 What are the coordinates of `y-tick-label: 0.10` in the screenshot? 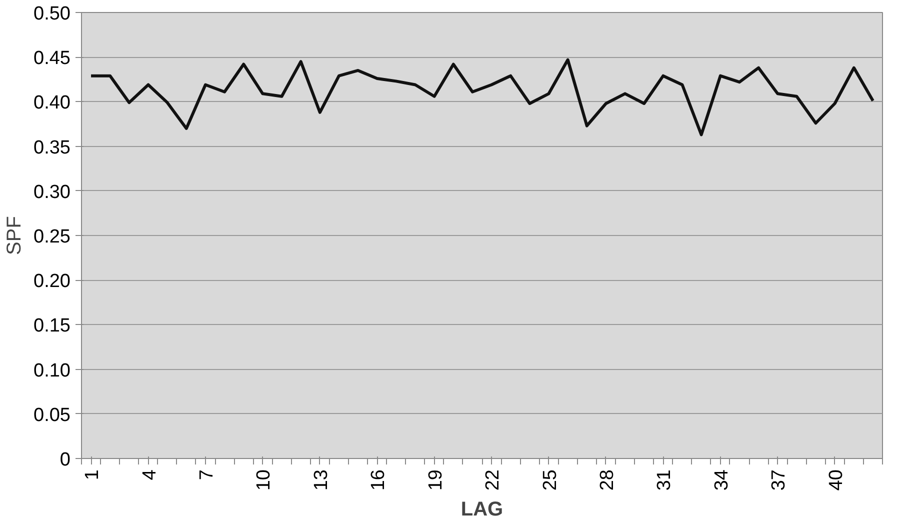 It's located at (52, 371).